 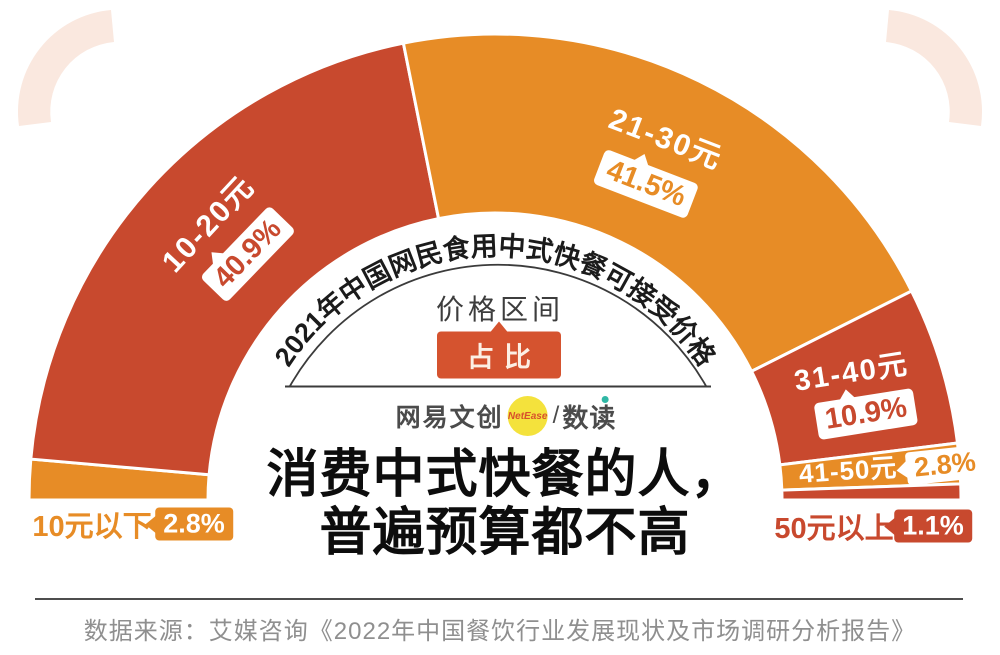 I want to click on center-badge-share: 占比, so click(x=499, y=355).